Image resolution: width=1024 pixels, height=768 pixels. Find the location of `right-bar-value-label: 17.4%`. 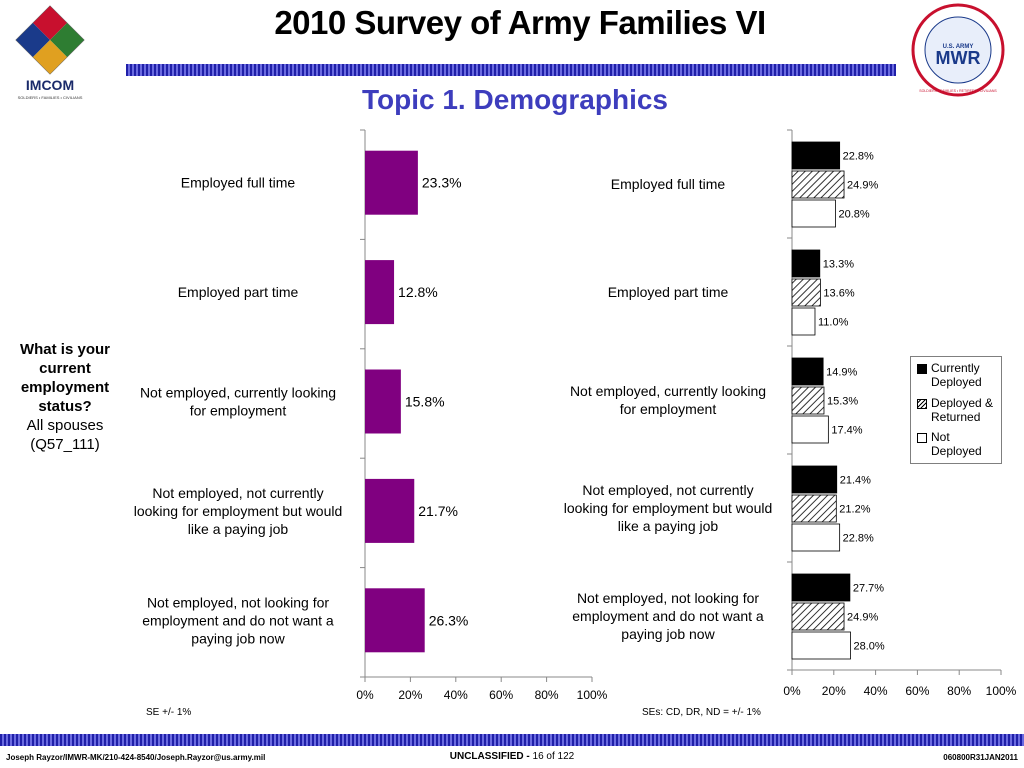

right-bar-value-label: 17.4% is located at coordinates (846, 431).